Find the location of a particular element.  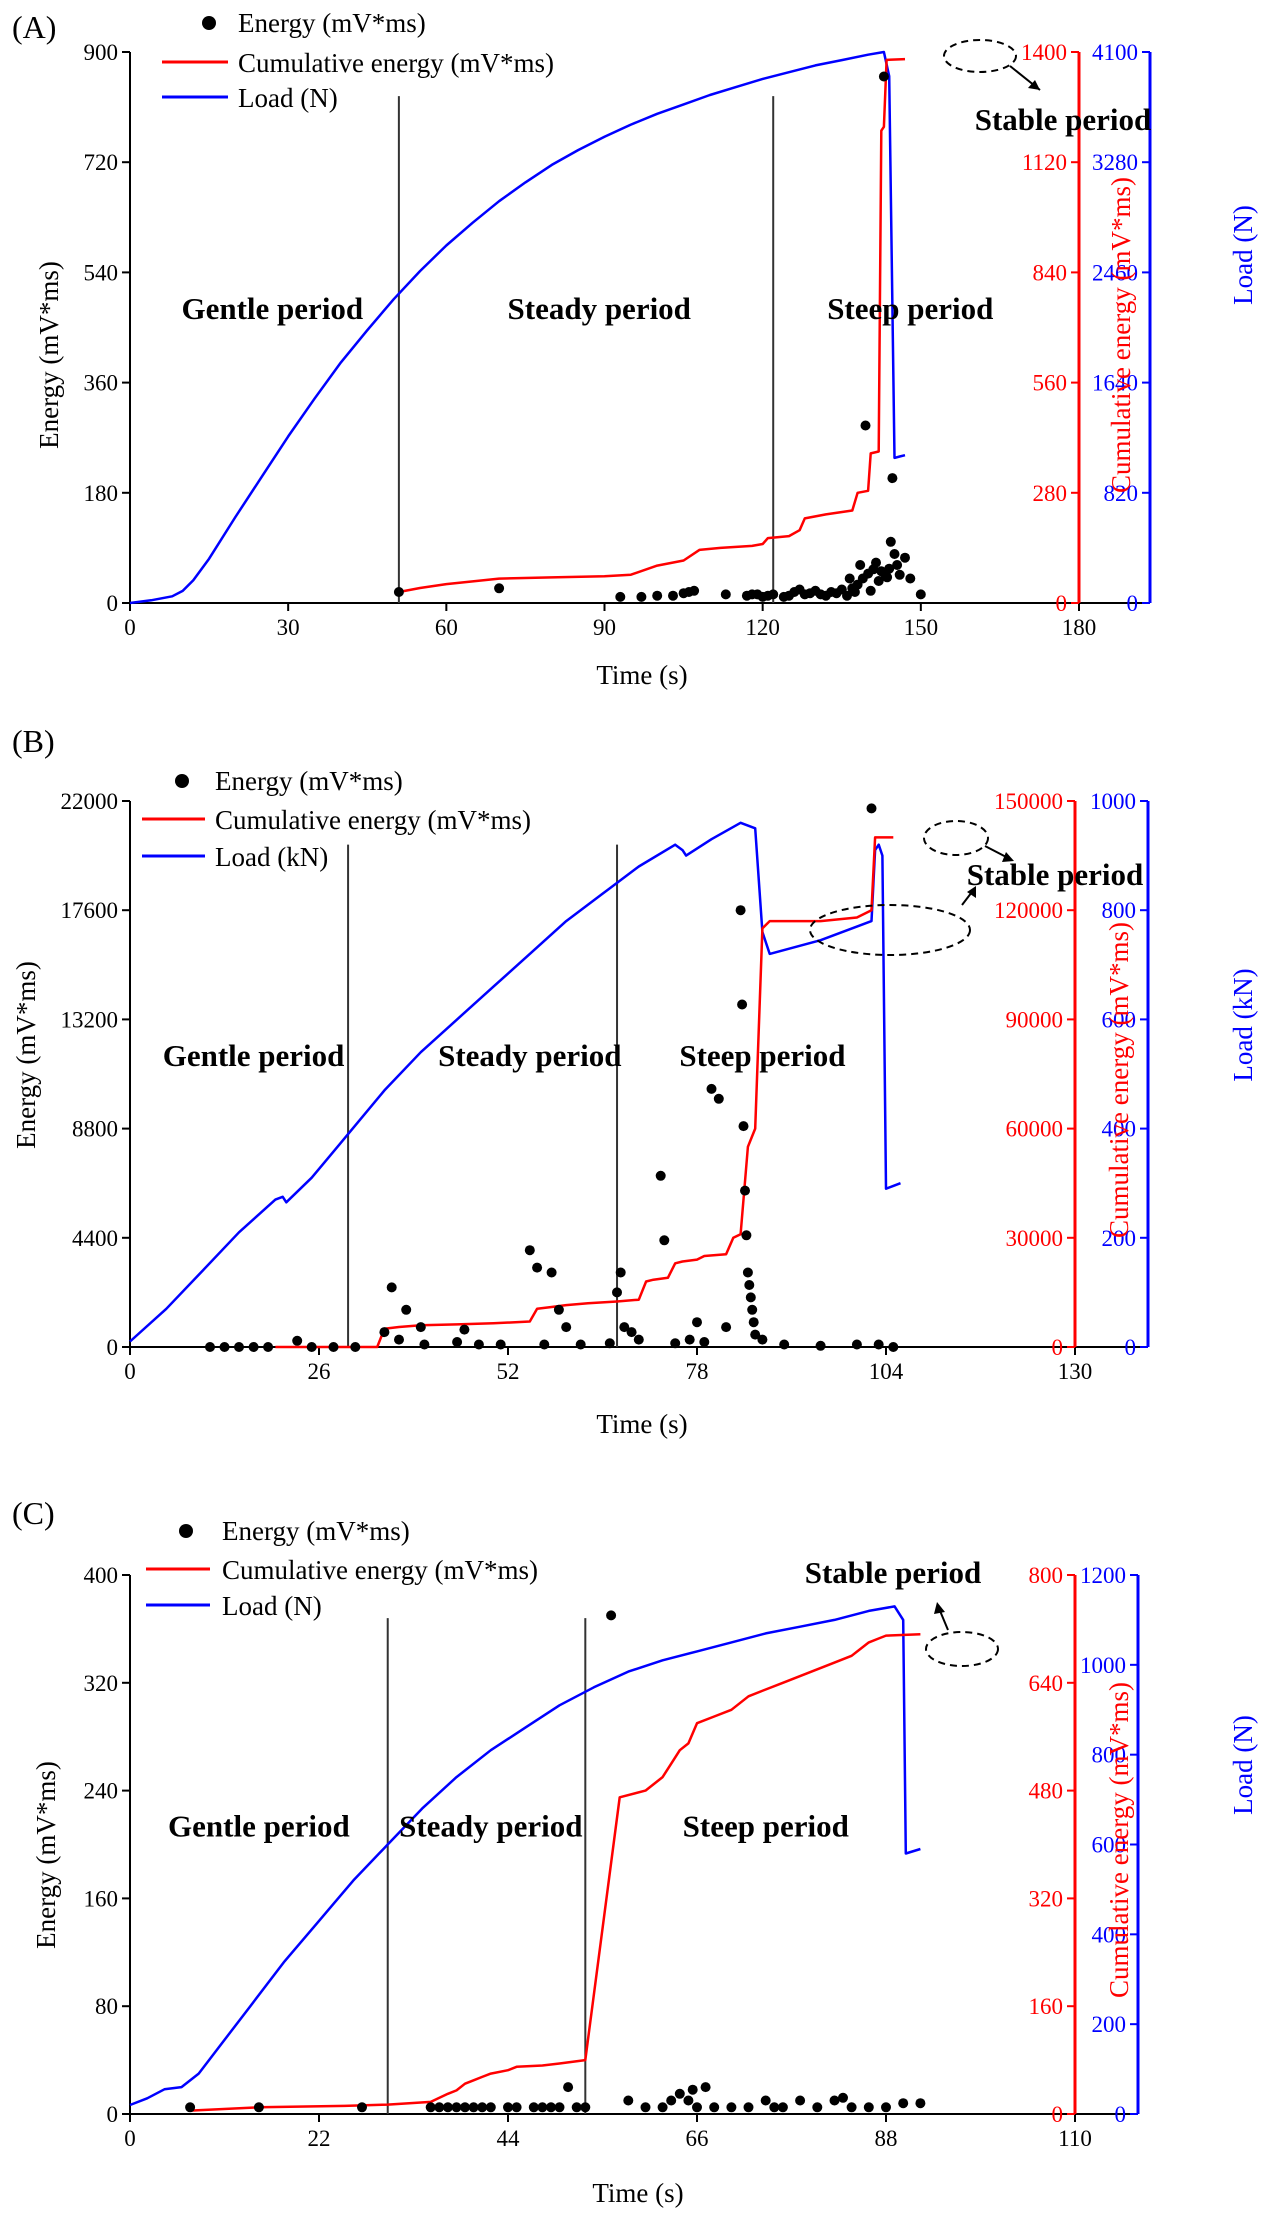

y-tick-label-load: 0 is located at coordinates (1131, 1347).